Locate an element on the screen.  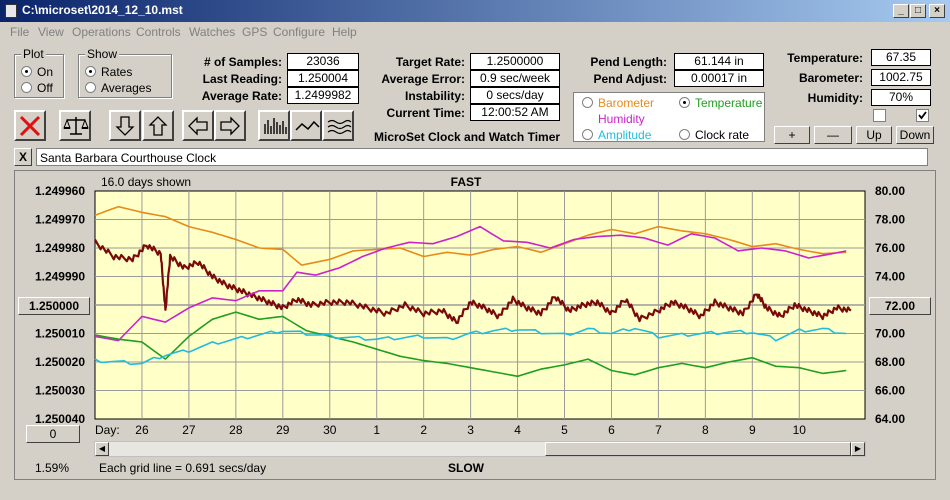
scale-down-button: Down is located at coordinates (915, 135).